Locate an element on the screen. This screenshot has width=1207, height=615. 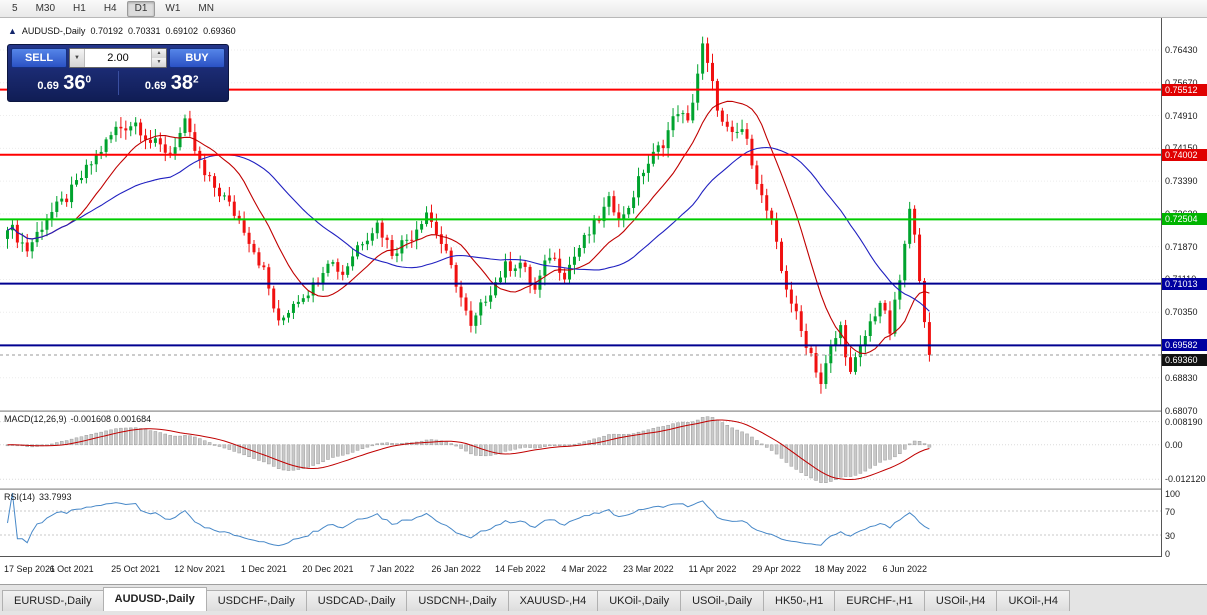
price-axis-label: 0.70350 is located at coordinates (1181, 312).